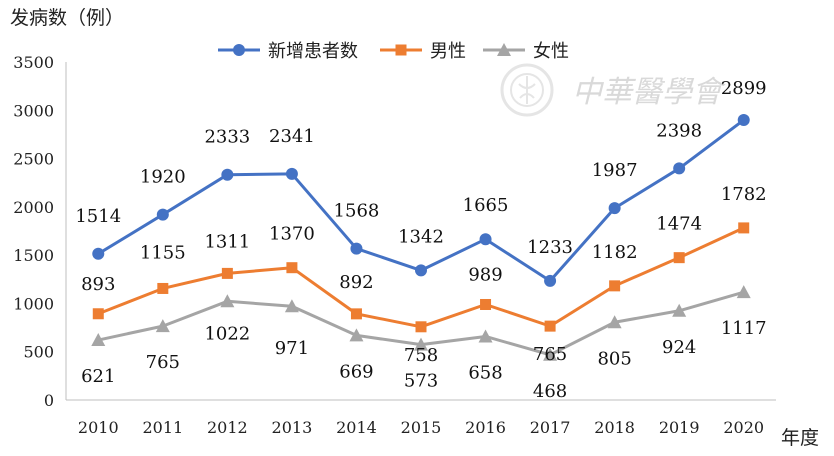 Image resolution: width=834 pixels, height=456 pixels. What do you see at coordinates (393, 51) in the screenshot?
I see `legend: 新增患者数 男性 女性` at bounding box center [393, 51].